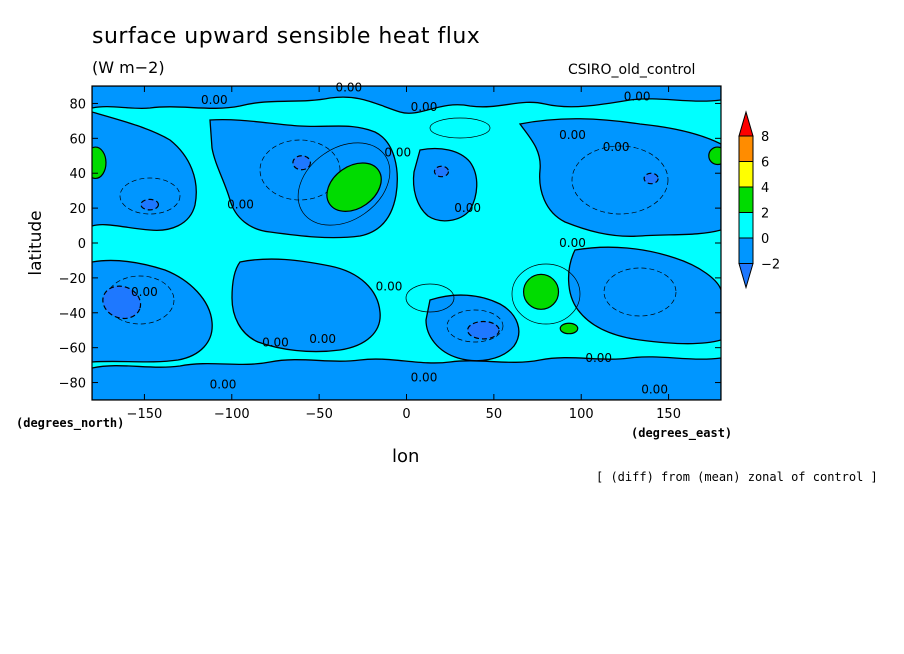  What do you see at coordinates (406, 414) in the screenshot?
I see `x-tick-label: 0` at bounding box center [406, 414].